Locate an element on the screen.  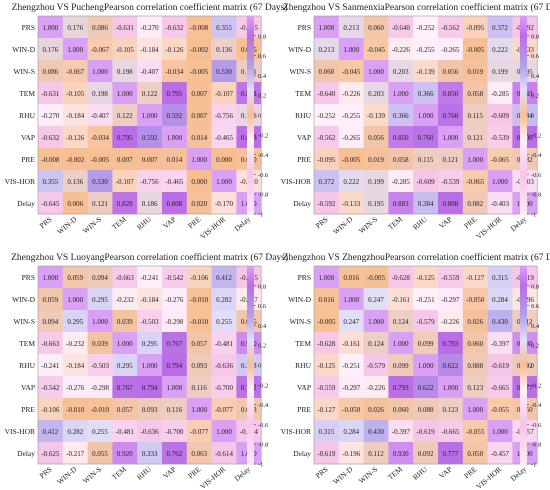
cell-value-label: -0.034 is located at coordinates (174, 72).